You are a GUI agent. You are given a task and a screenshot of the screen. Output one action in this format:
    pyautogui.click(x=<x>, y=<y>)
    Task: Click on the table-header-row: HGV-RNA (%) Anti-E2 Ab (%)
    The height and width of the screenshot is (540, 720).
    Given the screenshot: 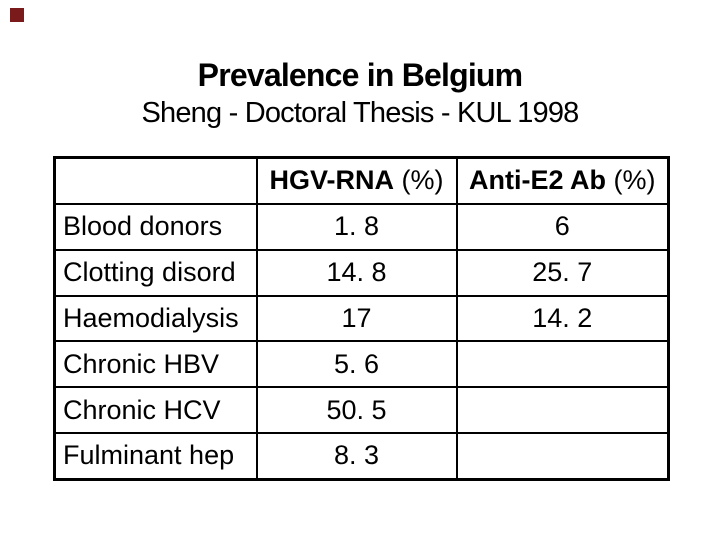 What is the action you would take?
    pyautogui.click(x=361, y=180)
    